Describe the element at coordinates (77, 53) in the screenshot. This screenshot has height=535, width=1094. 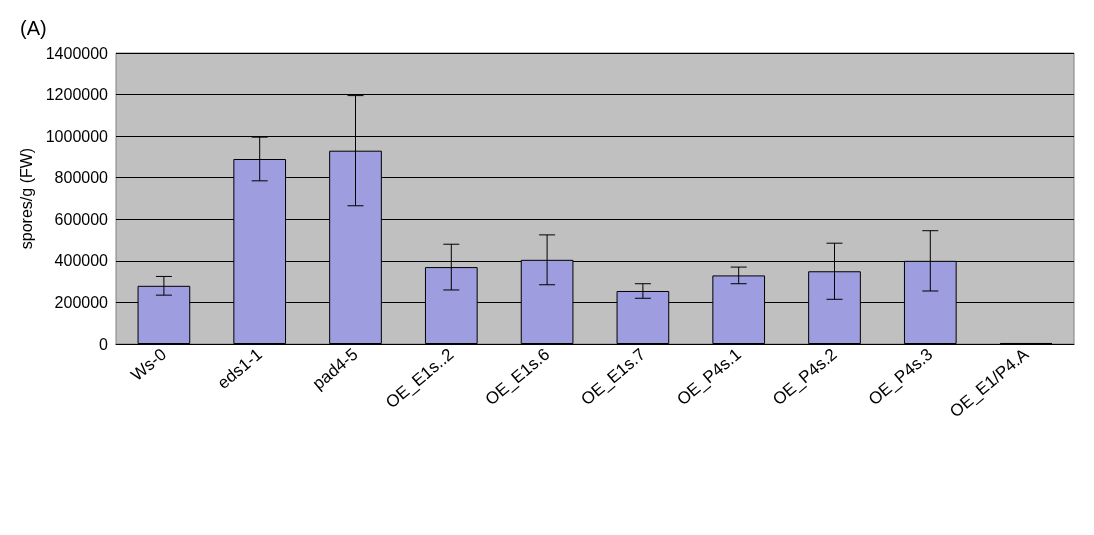
I see `y-tick-label: 1400000` at that location.